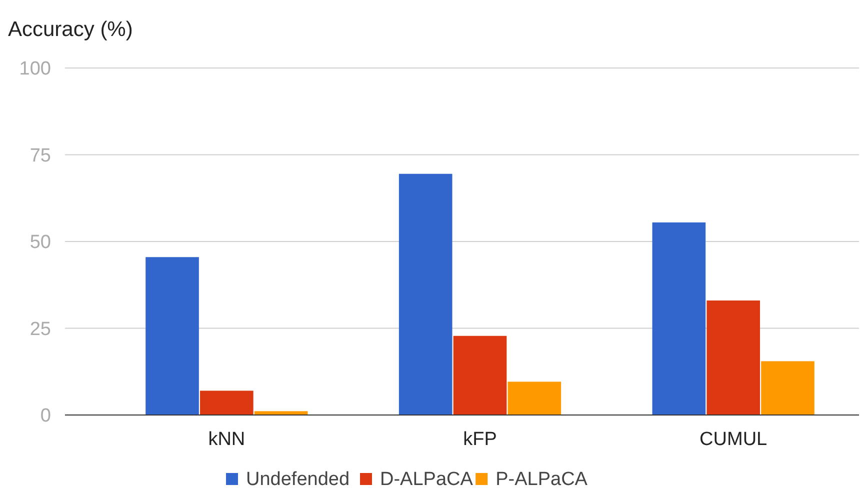  What do you see at coordinates (45, 416) in the screenshot?
I see `y-tick-label: 0` at bounding box center [45, 416].